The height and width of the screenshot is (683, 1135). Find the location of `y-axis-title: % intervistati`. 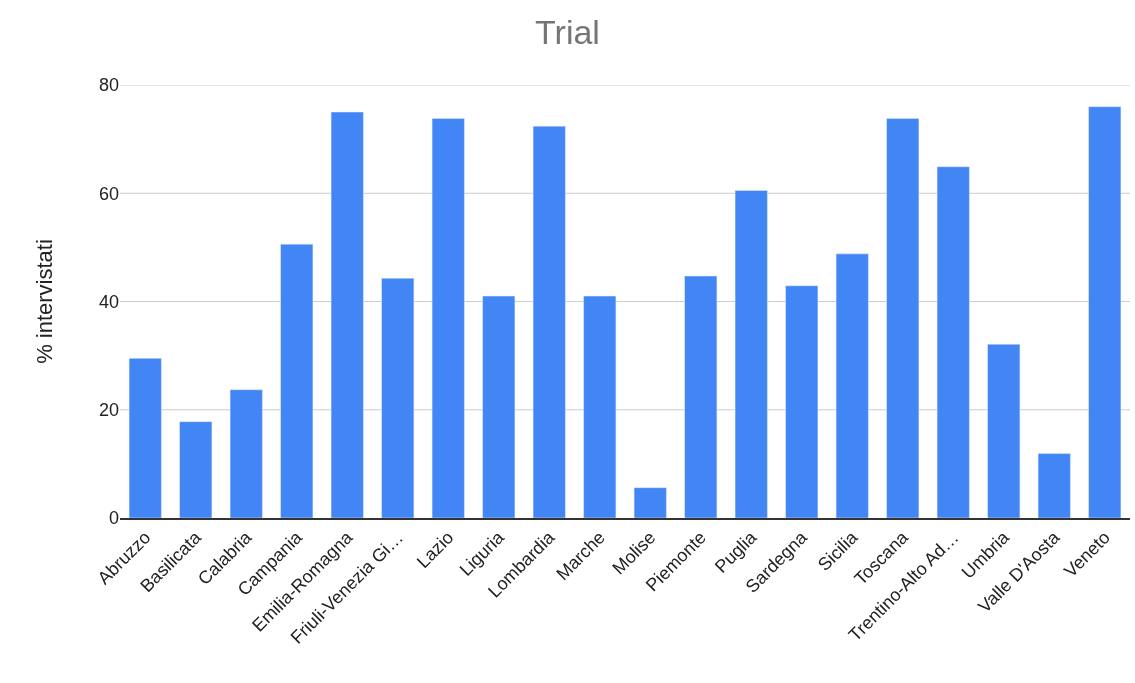

y-axis-title: % intervistati is located at coordinates (44, 301).